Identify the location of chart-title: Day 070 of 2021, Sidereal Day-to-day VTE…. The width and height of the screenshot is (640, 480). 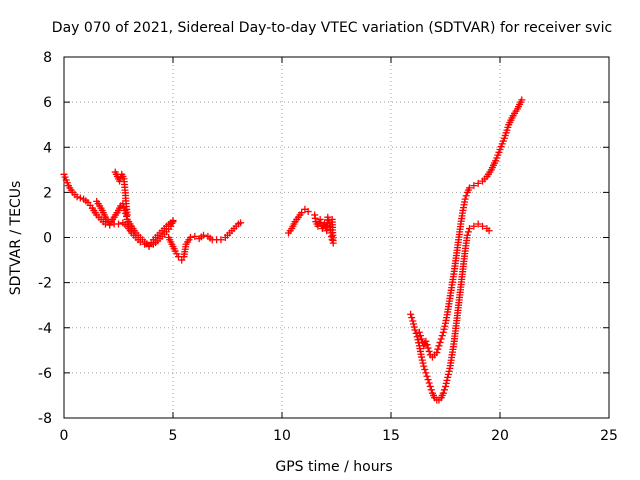
(332, 28).